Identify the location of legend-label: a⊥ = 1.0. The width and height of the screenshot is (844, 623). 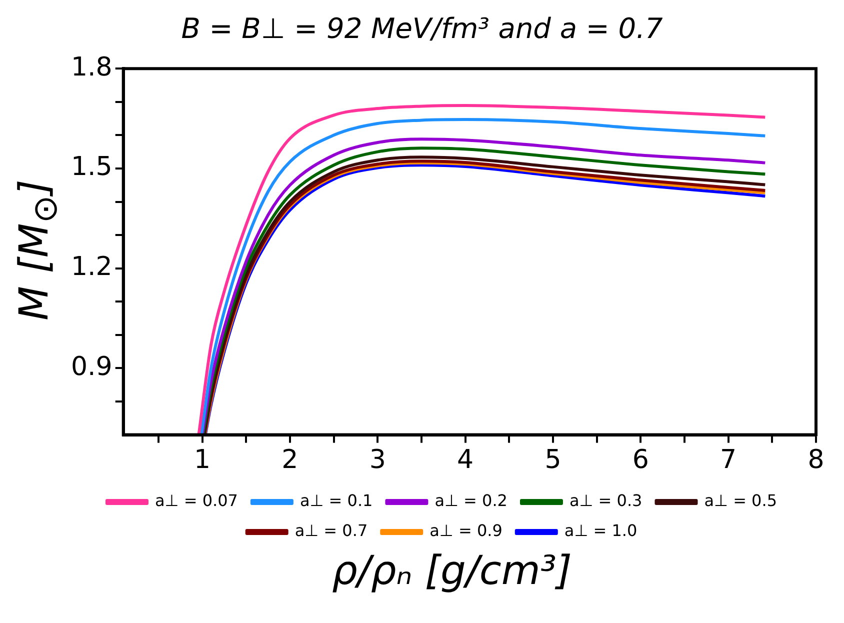
(601, 530).